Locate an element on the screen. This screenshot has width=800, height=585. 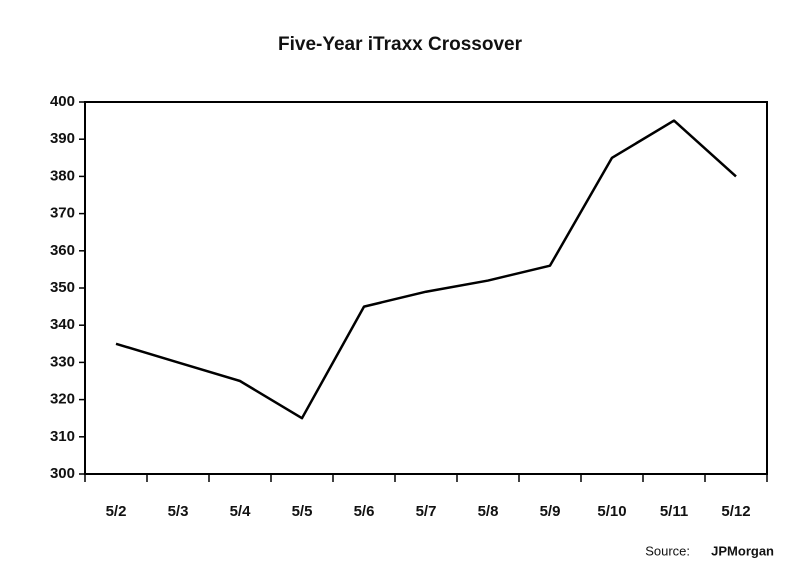
x-tick-label: 5/12 is located at coordinates (735, 511).